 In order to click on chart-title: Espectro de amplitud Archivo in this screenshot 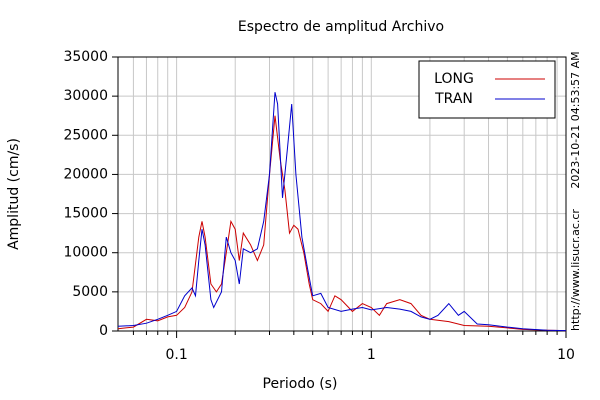, I will do `click(341, 27)`.